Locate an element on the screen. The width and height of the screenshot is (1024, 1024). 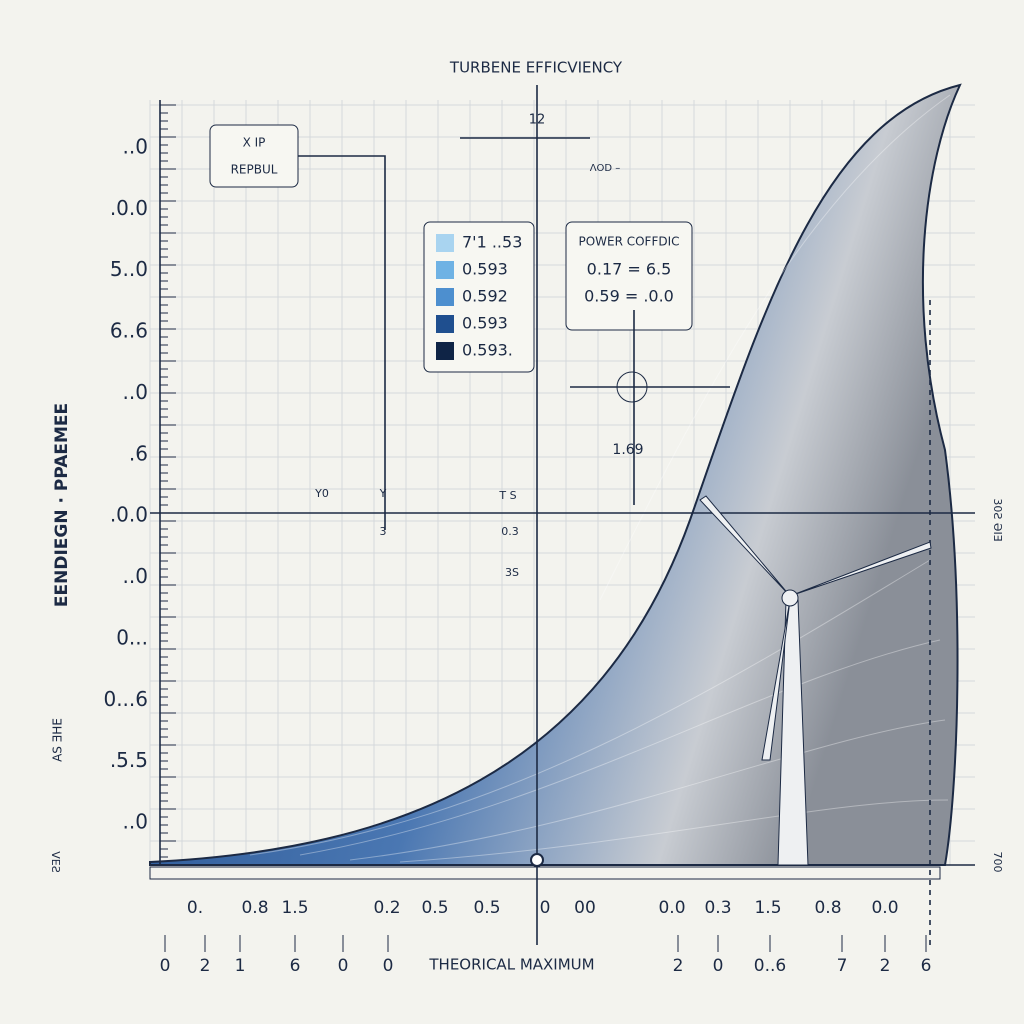
legend-box is located at coordinates (479, 297).